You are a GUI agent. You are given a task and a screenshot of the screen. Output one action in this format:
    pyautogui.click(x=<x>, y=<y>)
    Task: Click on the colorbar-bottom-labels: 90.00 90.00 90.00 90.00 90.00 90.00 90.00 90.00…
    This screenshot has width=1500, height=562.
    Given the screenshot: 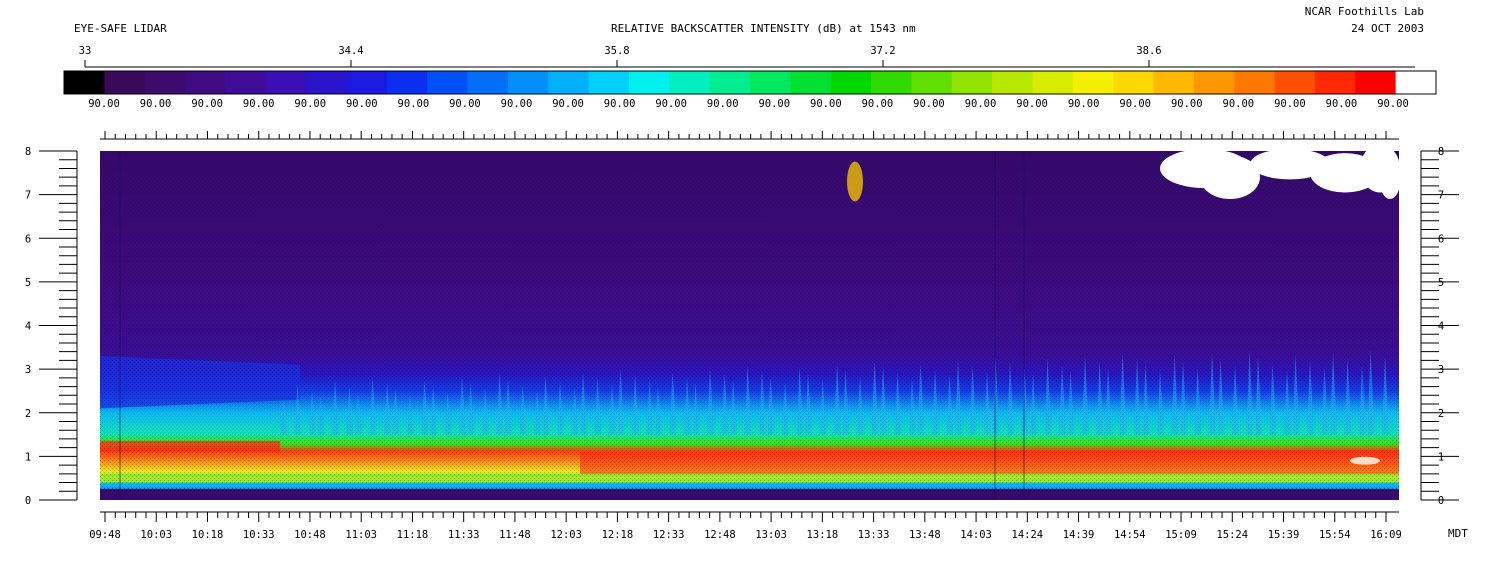 What is the action you would take?
    pyautogui.click(x=748, y=104)
    